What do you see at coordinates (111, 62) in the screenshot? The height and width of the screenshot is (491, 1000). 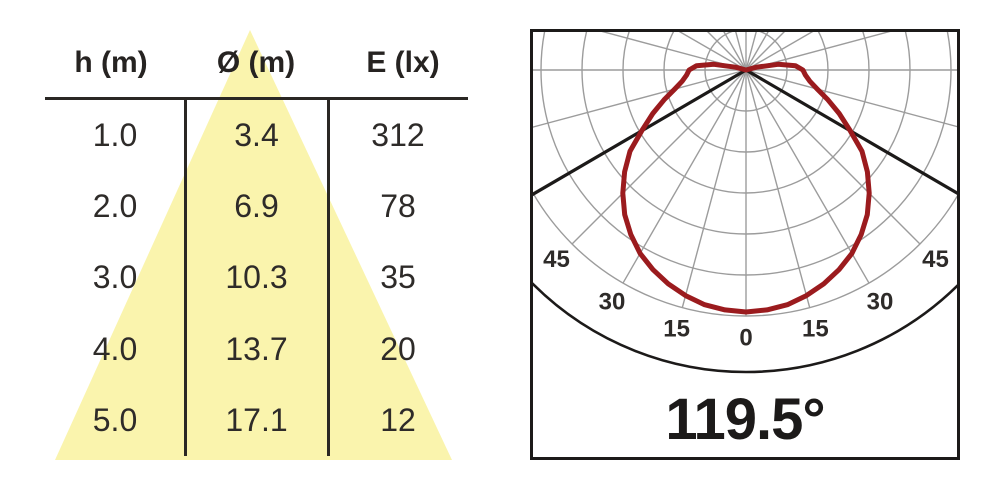 I see `col-header-mounting-height: h (m)` at bounding box center [111, 62].